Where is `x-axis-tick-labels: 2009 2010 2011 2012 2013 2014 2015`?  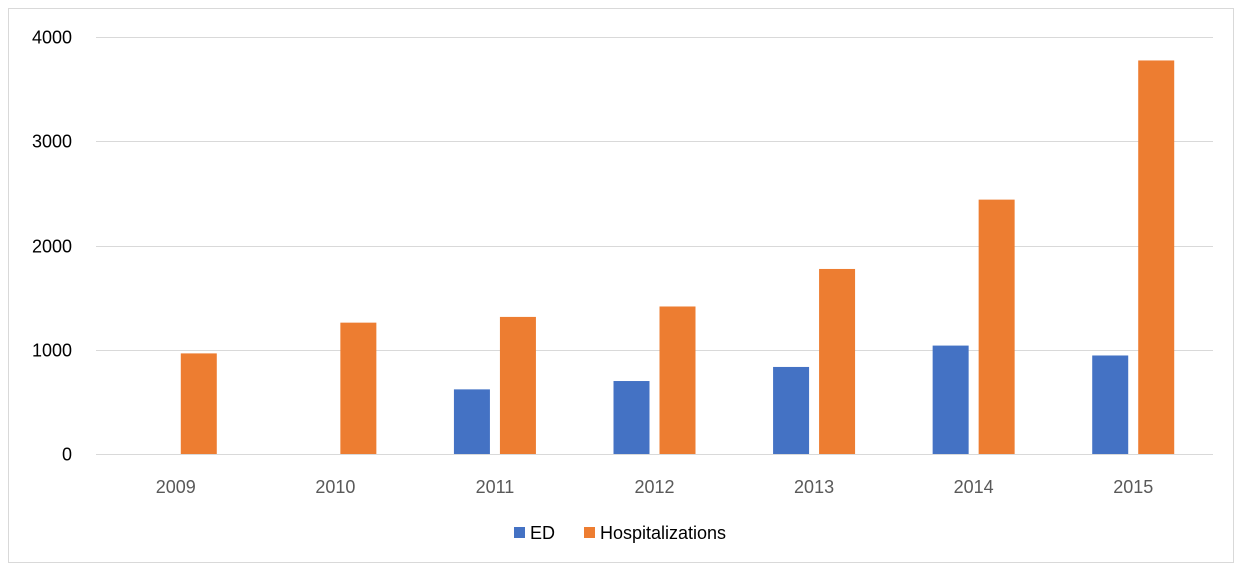
x-axis-tick-labels: 2009 2010 2011 2012 2013 2014 2015 is located at coordinates (654, 487).